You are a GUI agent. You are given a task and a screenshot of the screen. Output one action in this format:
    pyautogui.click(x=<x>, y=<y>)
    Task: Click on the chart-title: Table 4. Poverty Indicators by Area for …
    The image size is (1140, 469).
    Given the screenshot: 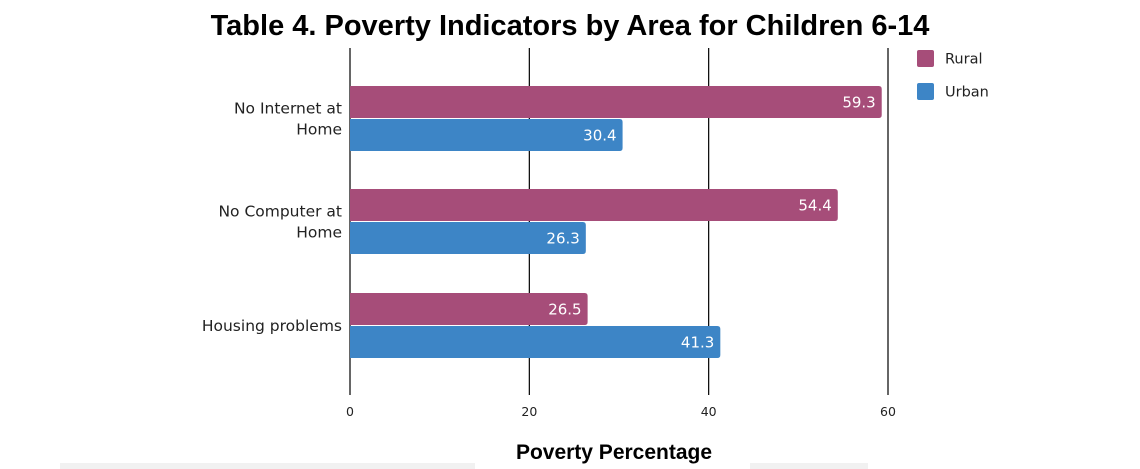 What is the action you would take?
    pyautogui.click(x=570, y=26)
    